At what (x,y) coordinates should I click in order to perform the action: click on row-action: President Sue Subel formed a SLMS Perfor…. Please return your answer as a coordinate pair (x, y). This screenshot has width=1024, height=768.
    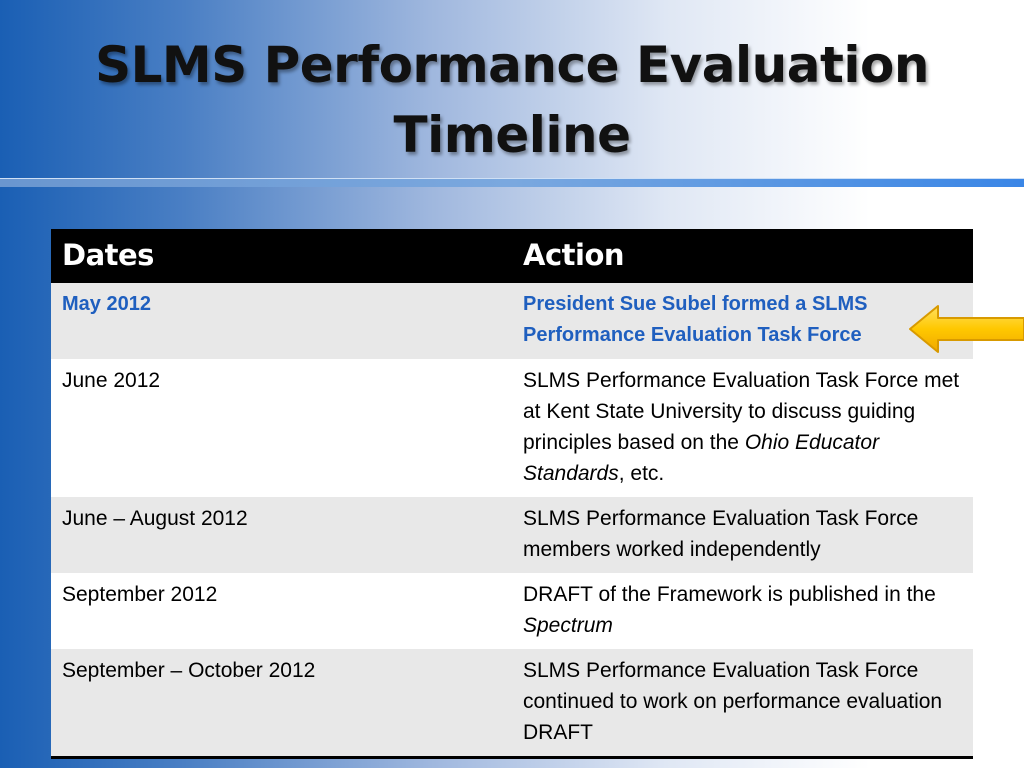
    Looking at the image, I should click on (742, 321).